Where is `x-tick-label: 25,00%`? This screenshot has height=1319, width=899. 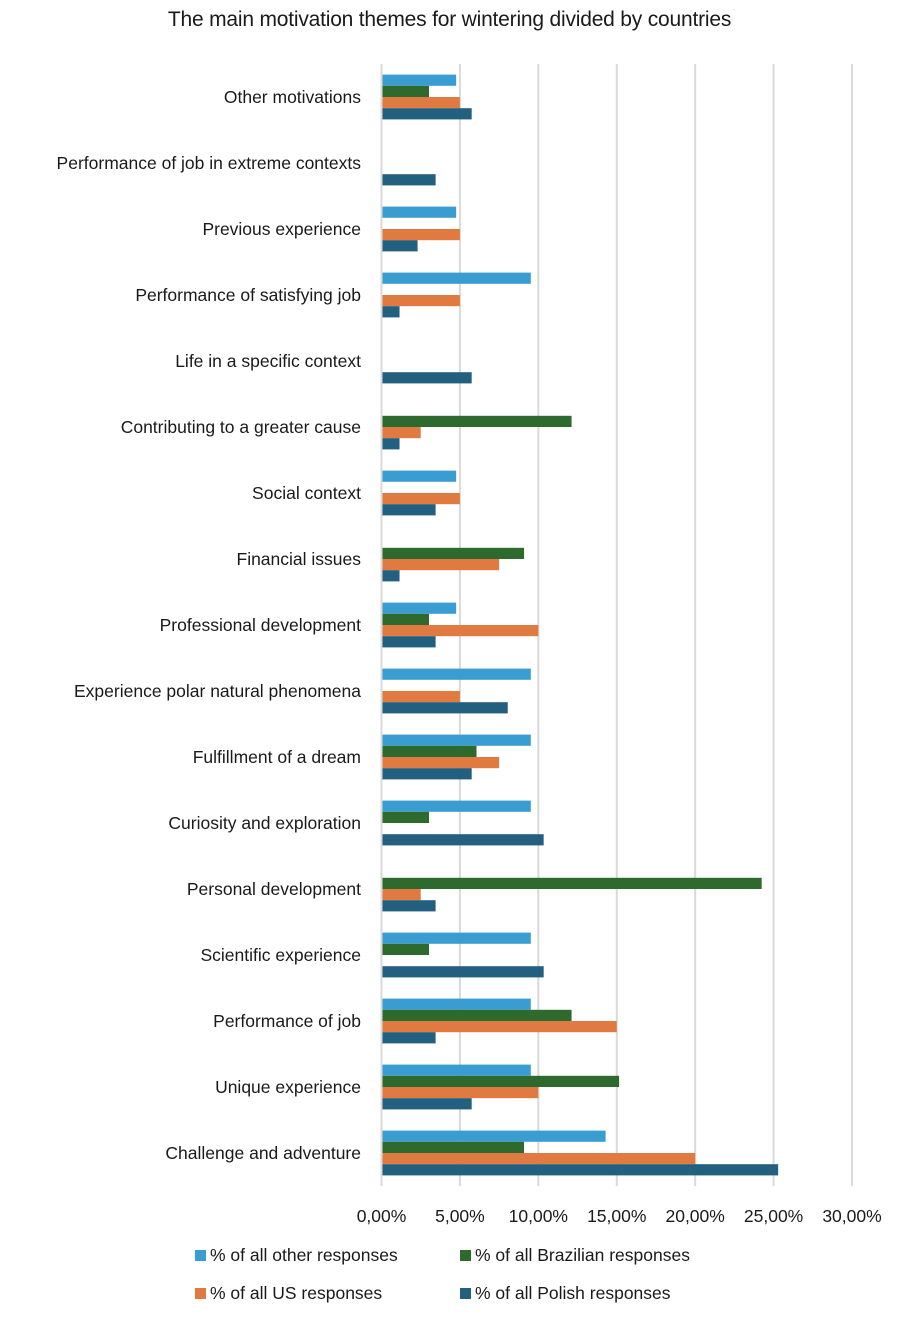 x-tick-label: 25,00% is located at coordinates (773, 1216).